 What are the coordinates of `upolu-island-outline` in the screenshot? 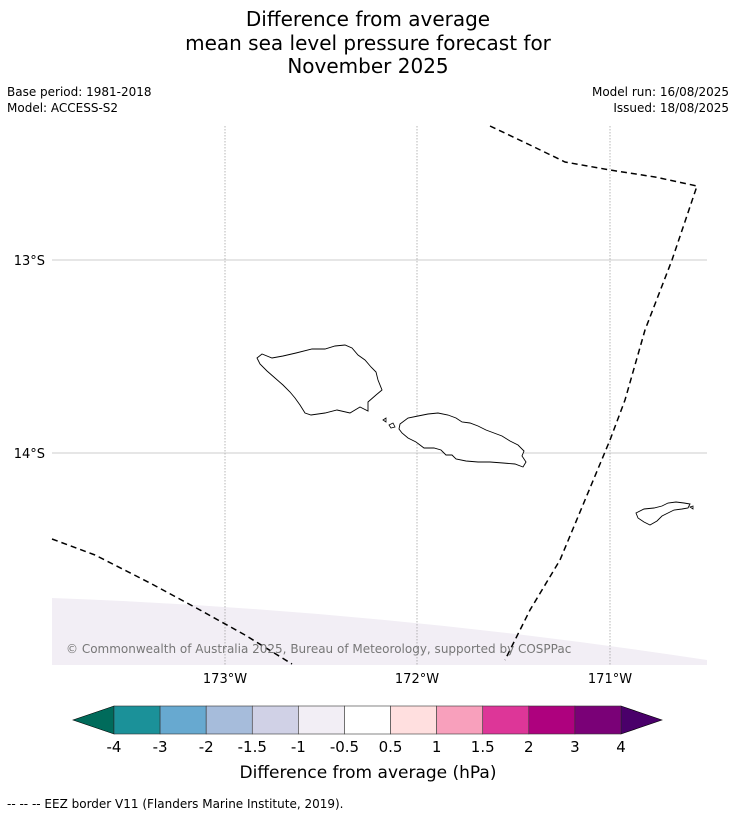 It's located at (462, 440).